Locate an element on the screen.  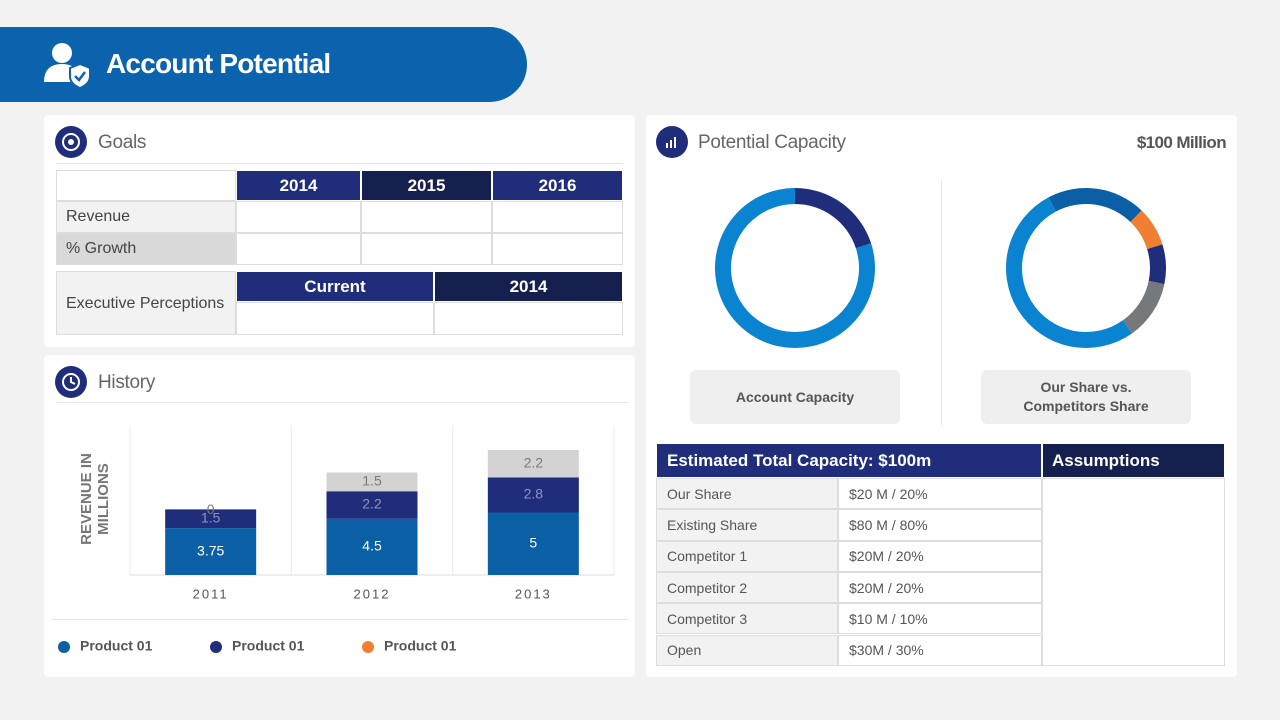
header-bar is located at coordinates (263, 64).